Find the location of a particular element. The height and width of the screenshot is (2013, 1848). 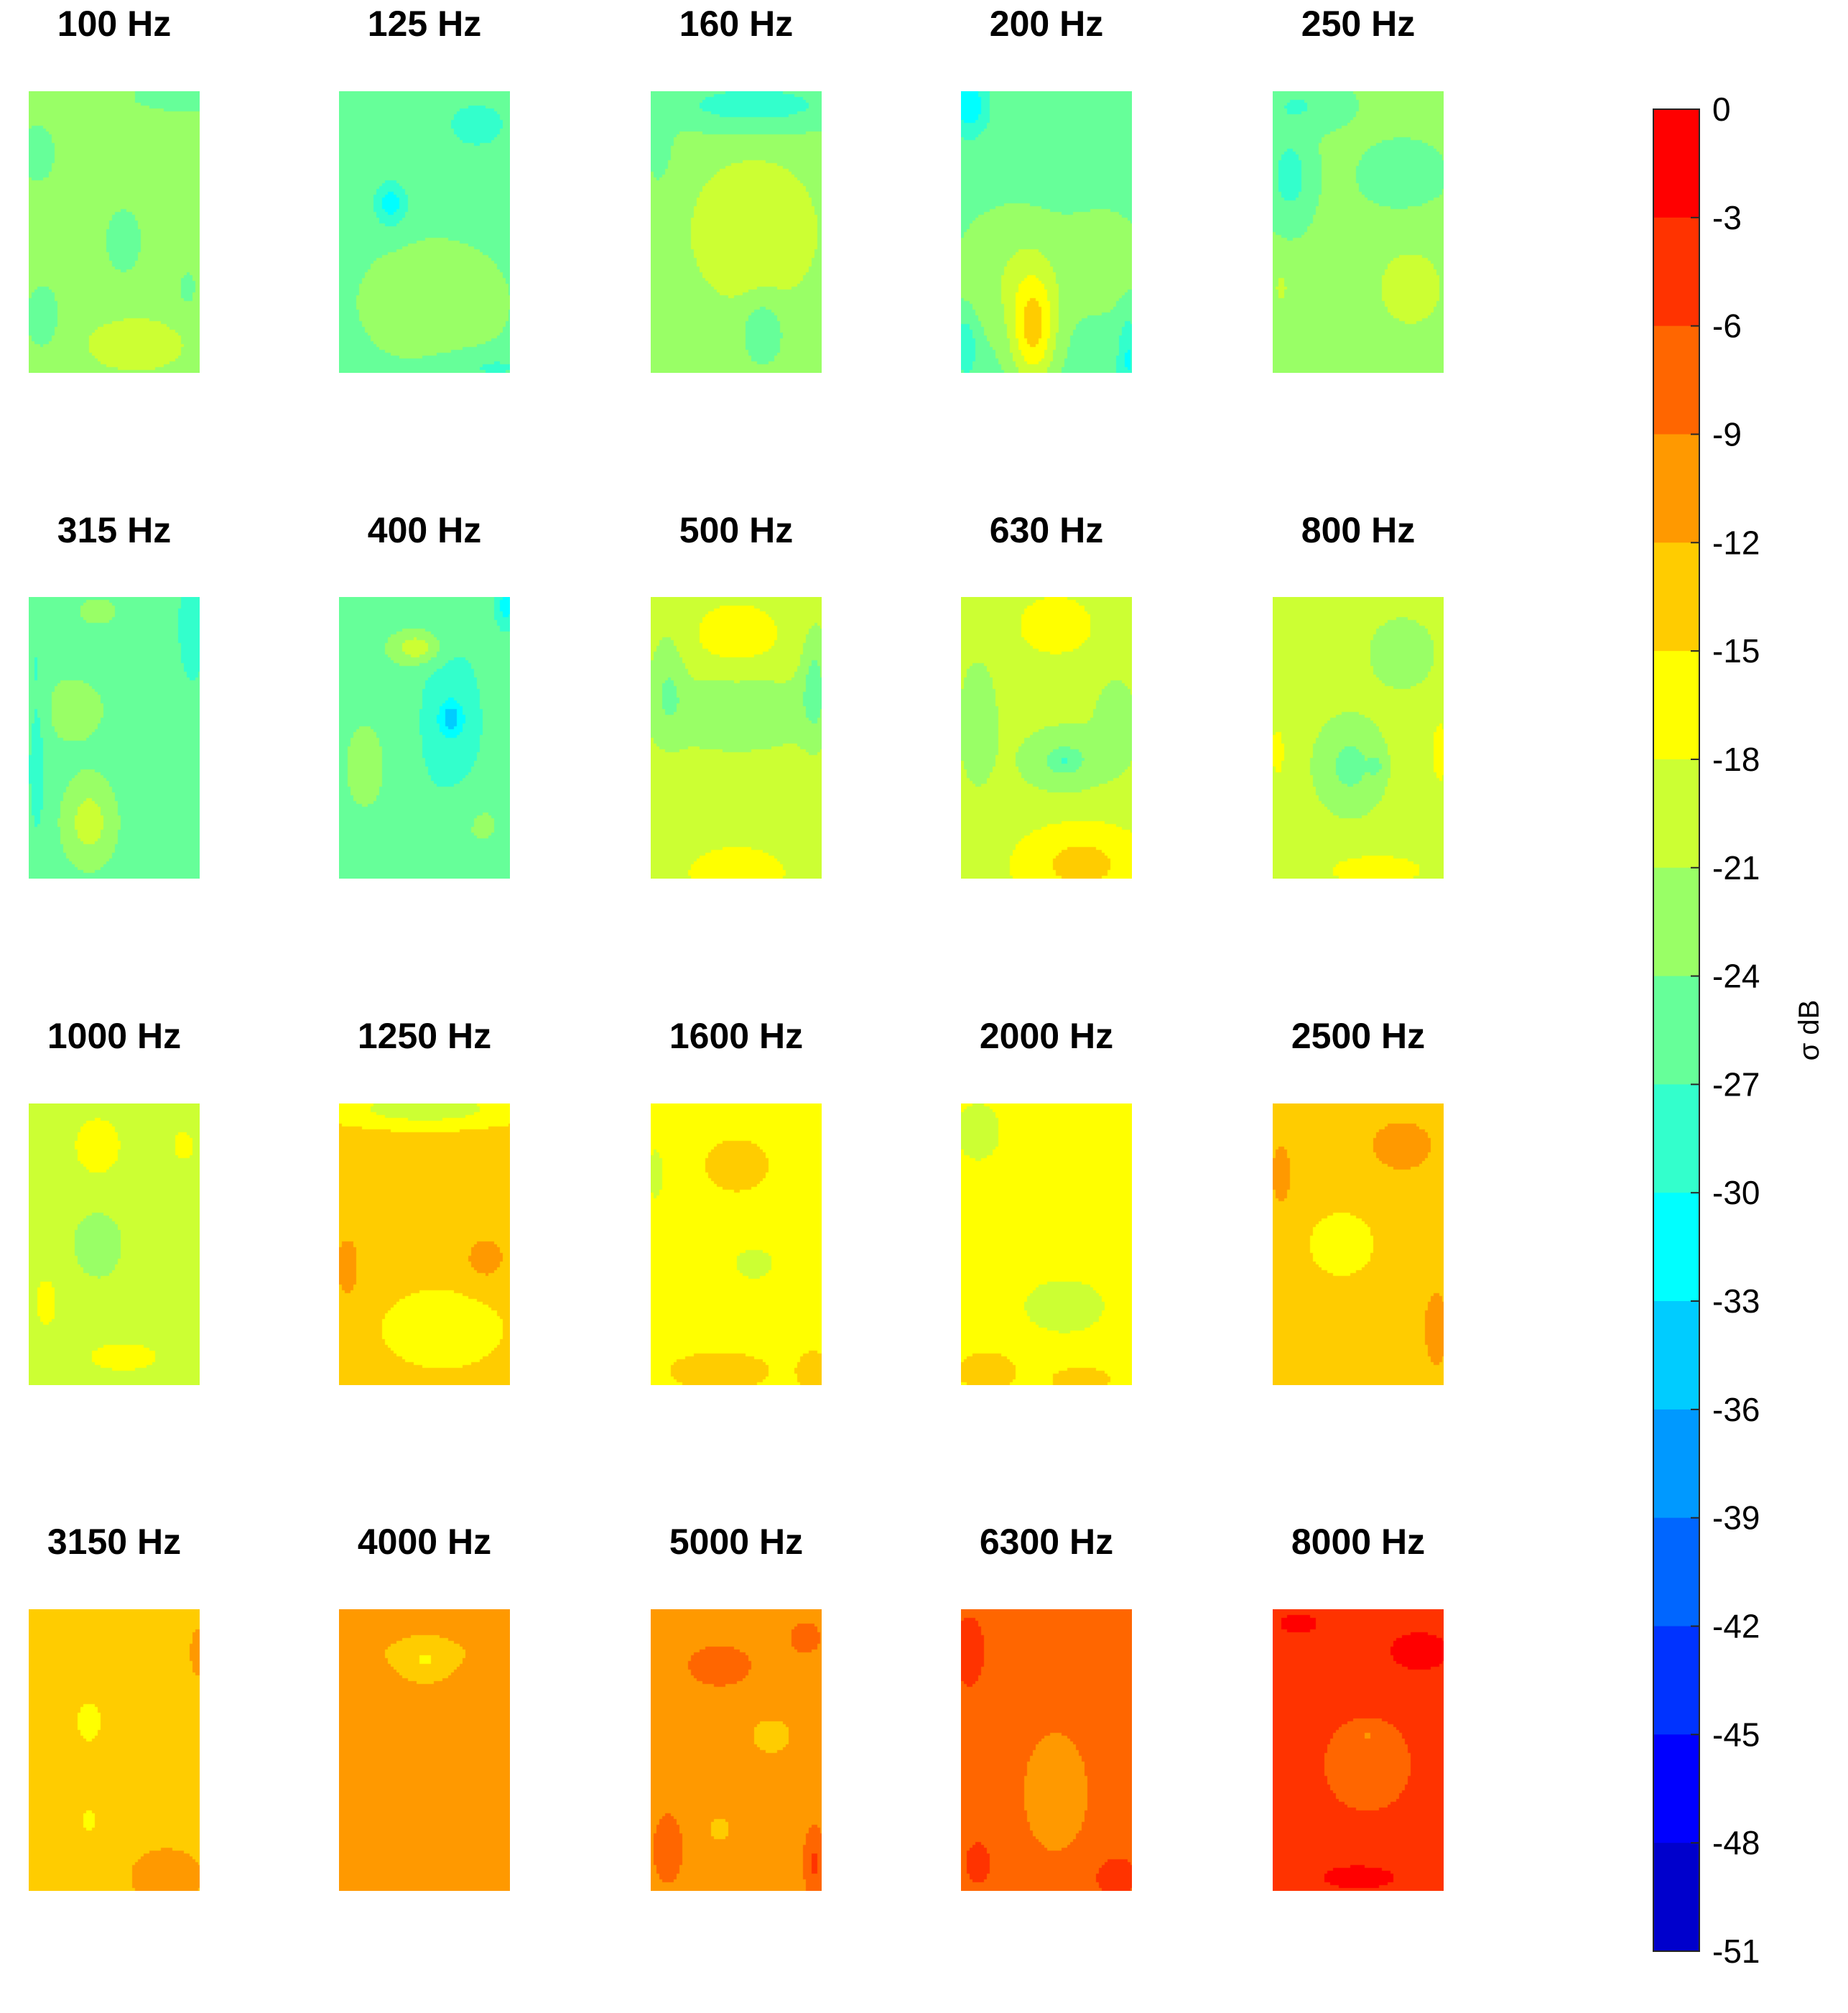

colorbar-frame is located at coordinates (1676, 1030).